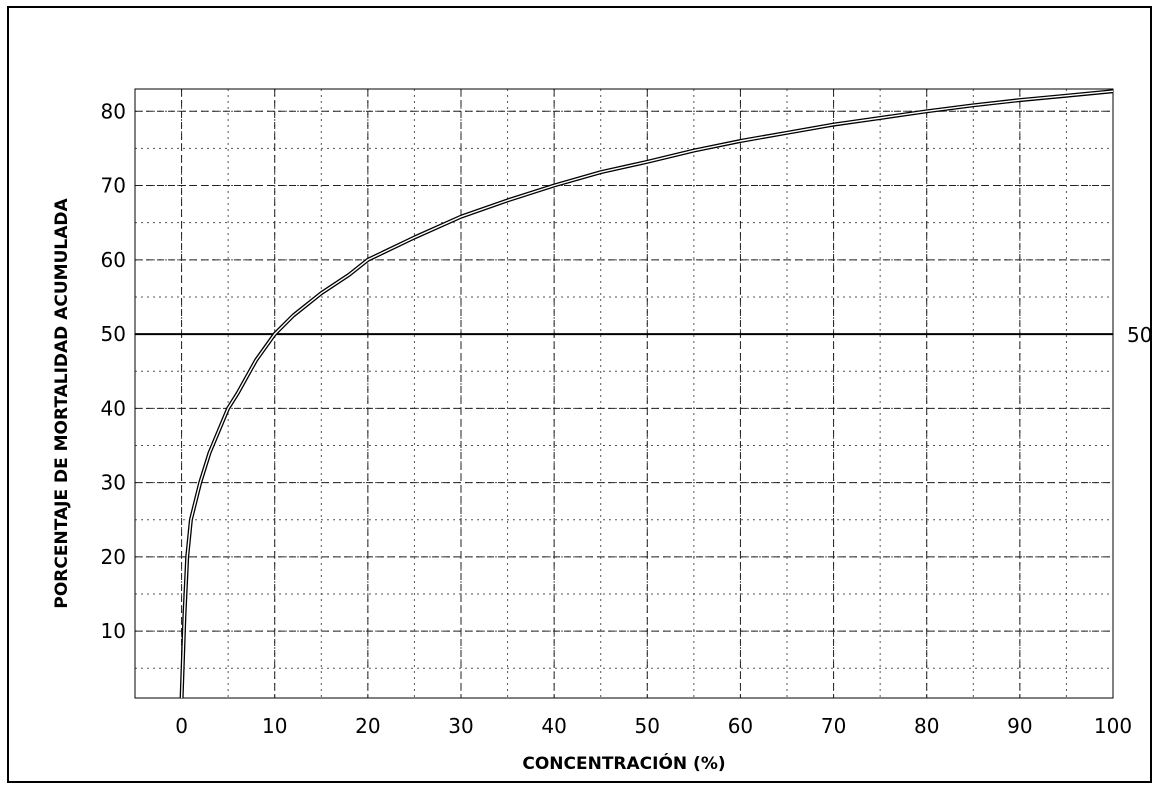 Image resolution: width=1159 pixels, height=789 pixels. Describe the element at coordinates (113, 371) in the screenshot. I see `y-tick-labels: 10 20 30 40 50 60 70 80` at that location.